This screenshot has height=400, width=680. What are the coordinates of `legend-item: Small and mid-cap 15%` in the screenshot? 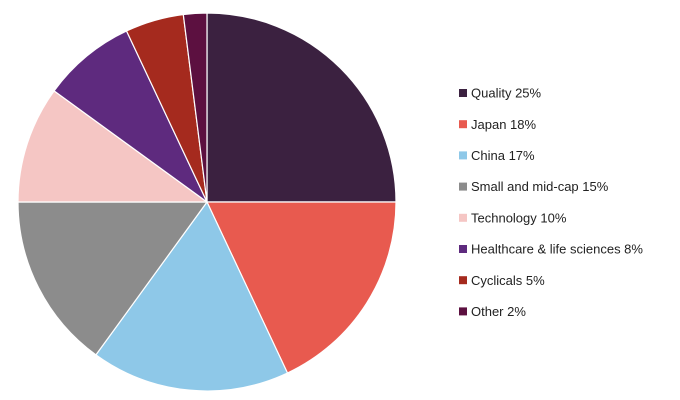 It's located at (534, 186).